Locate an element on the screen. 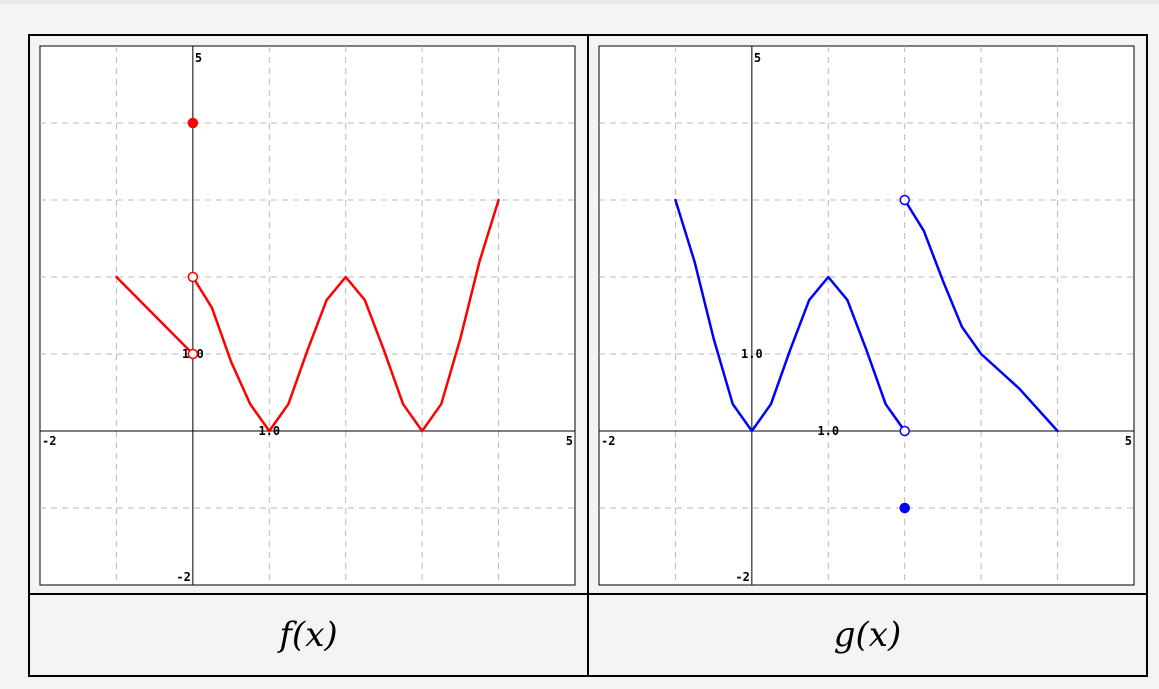 This screenshot has height=689, width=1159. caption-cell-f: f(x) is located at coordinates (308, 635).